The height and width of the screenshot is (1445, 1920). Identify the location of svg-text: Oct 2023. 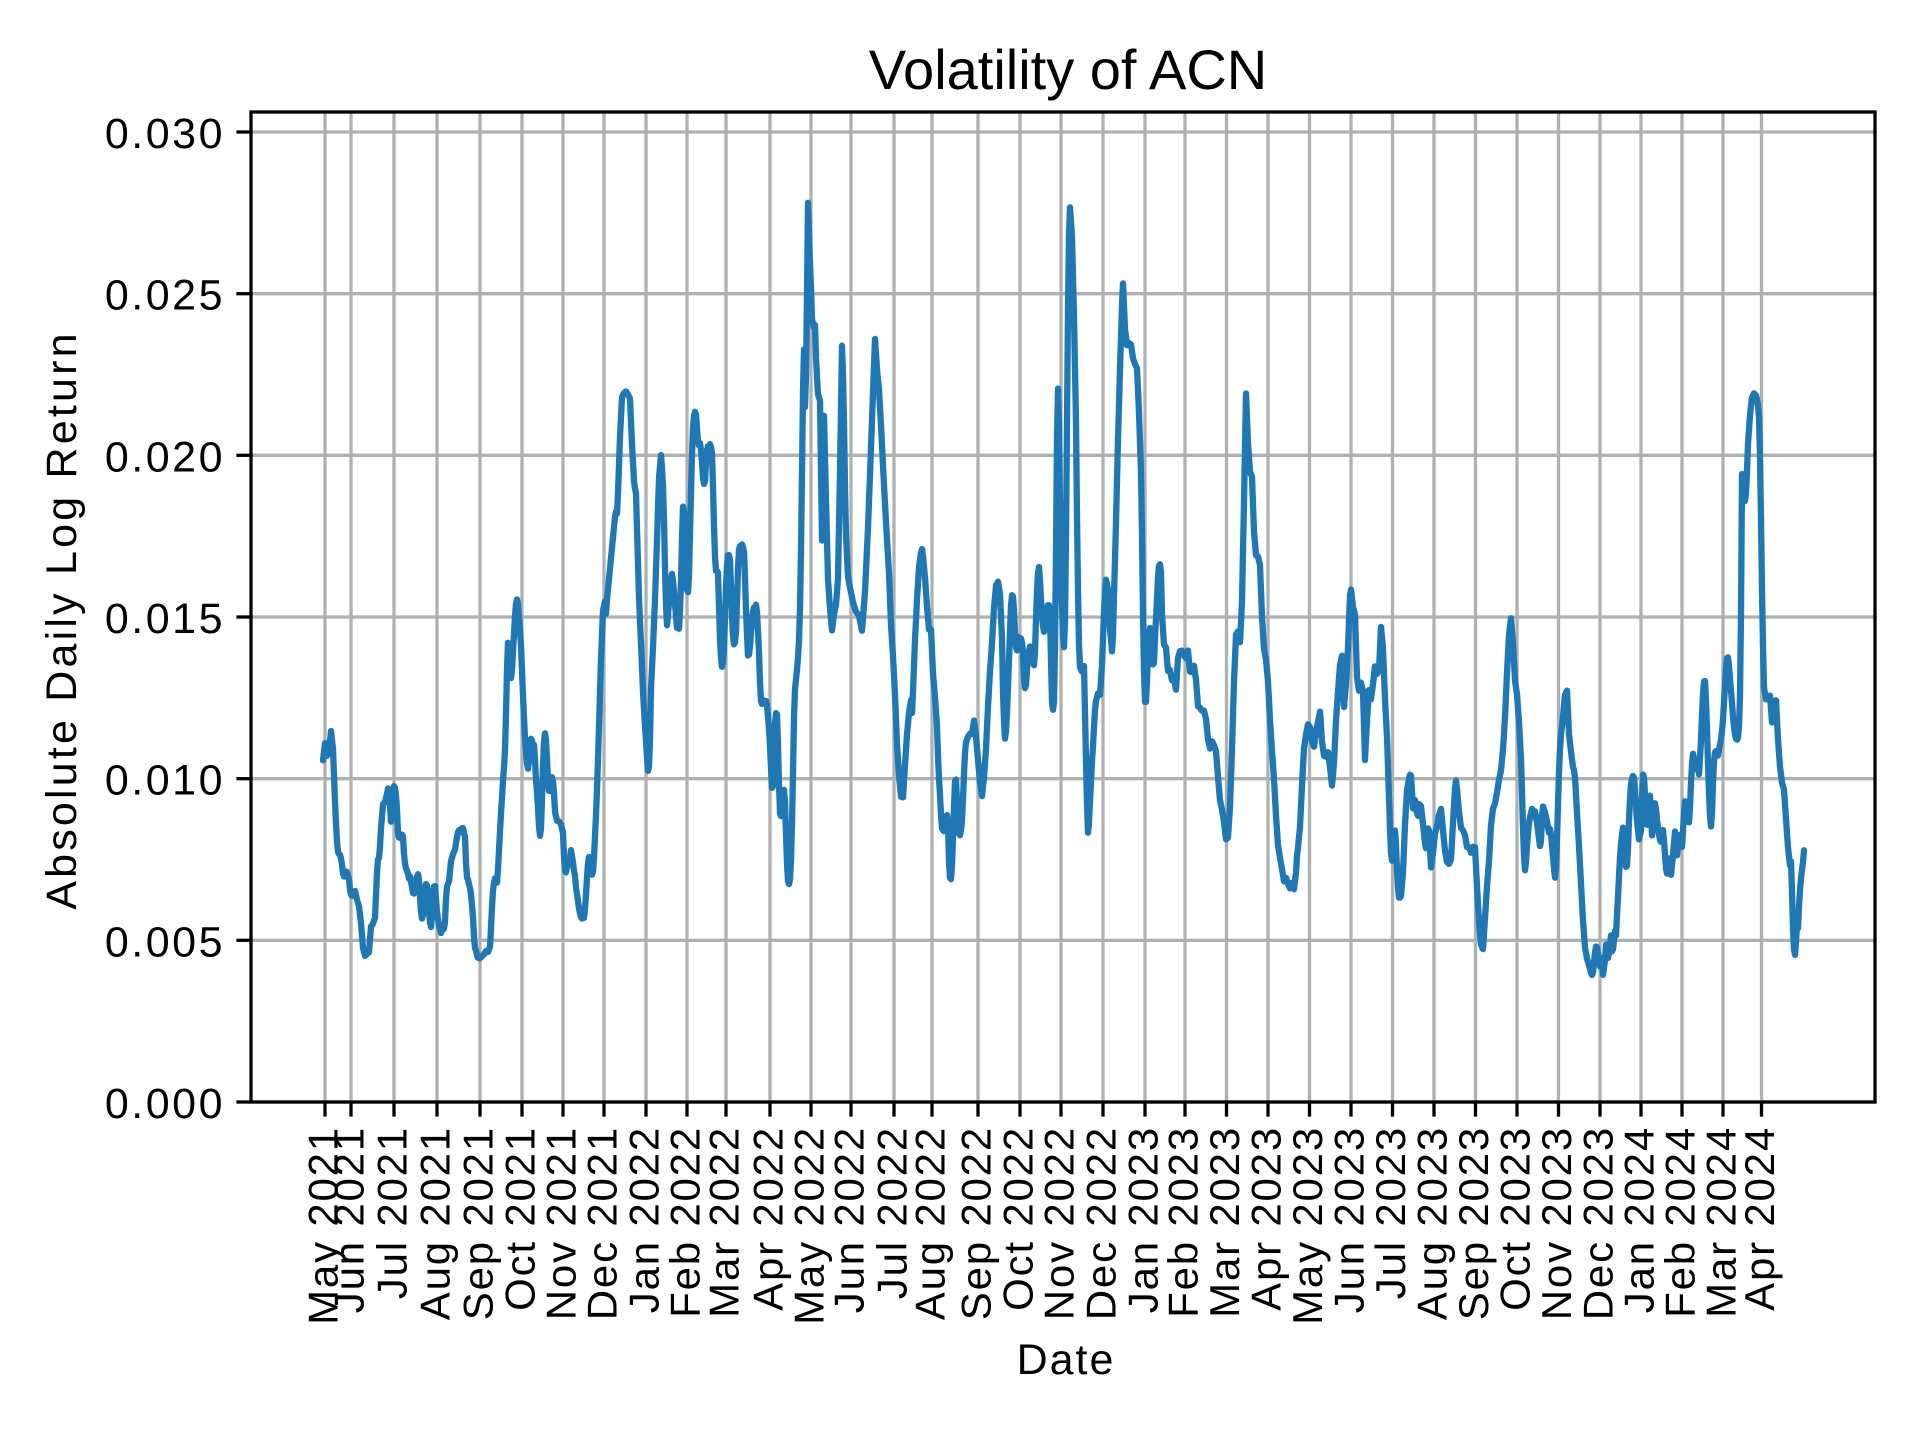
(1515, 1218).